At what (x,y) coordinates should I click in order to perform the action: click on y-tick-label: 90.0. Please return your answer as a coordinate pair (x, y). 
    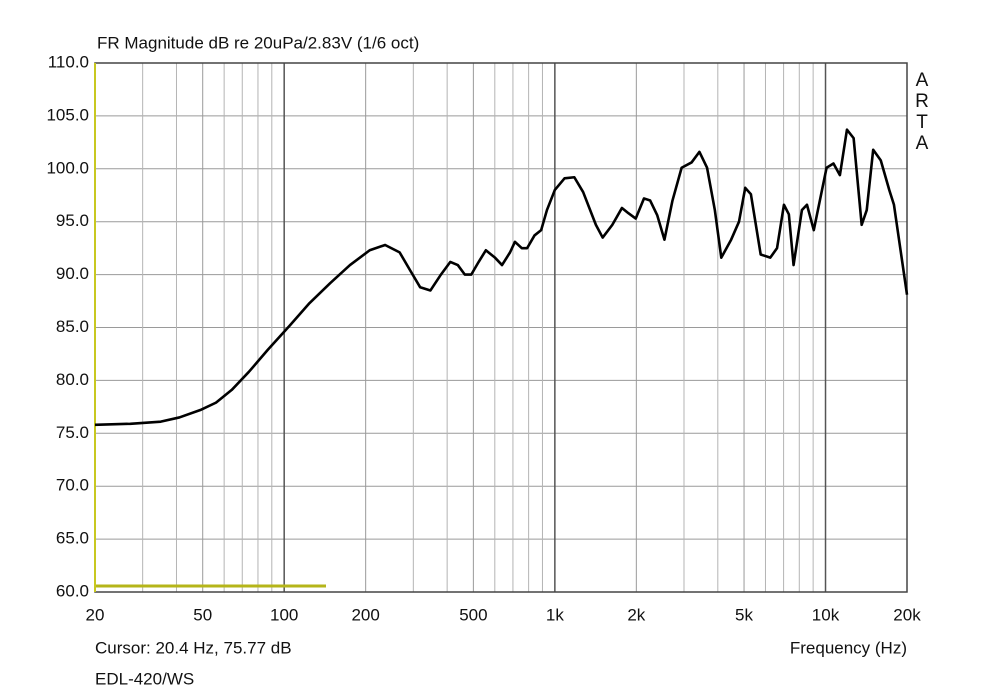
    Looking at the image, I should click on (72, 273).